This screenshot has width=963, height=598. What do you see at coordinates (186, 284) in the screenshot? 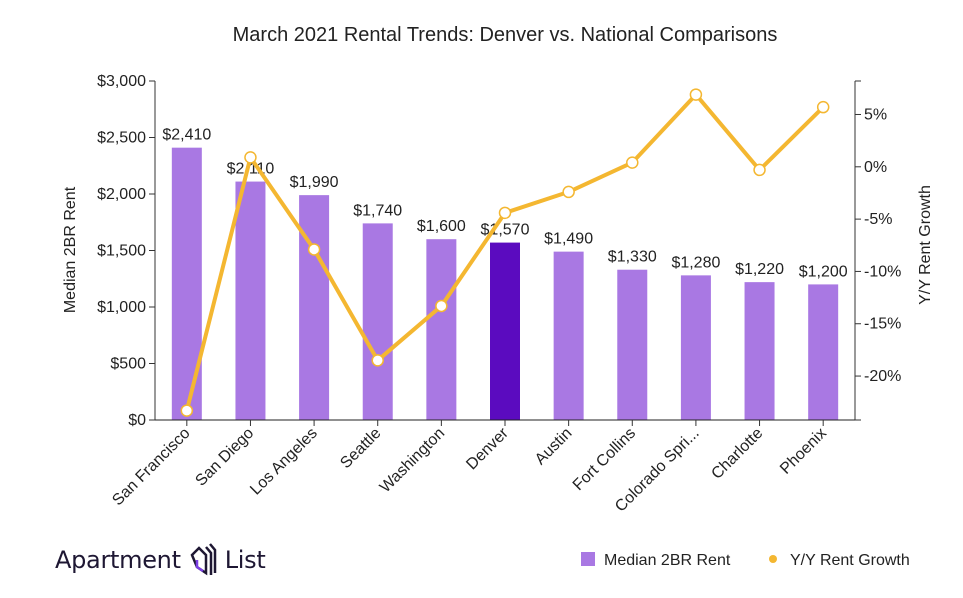
I see `bar-san-francisco` at bounding box center [186, 284].